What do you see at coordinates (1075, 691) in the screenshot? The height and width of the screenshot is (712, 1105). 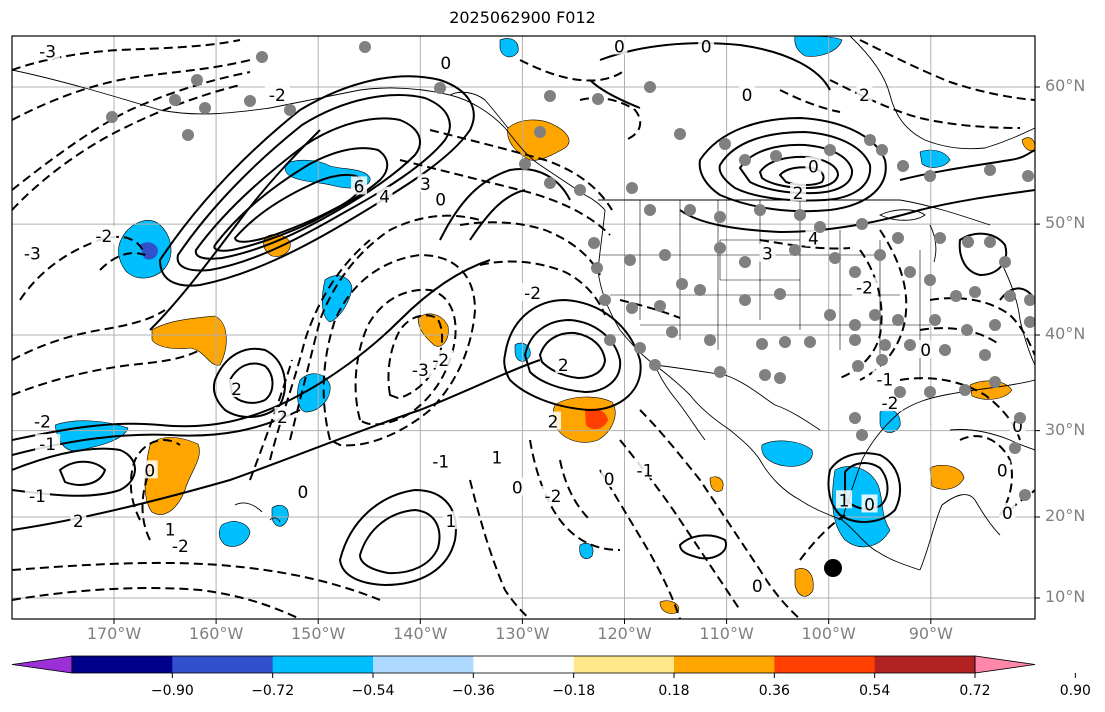 I see `colorbar-tick-label: 0.90` at bounding box center [1075, 691].